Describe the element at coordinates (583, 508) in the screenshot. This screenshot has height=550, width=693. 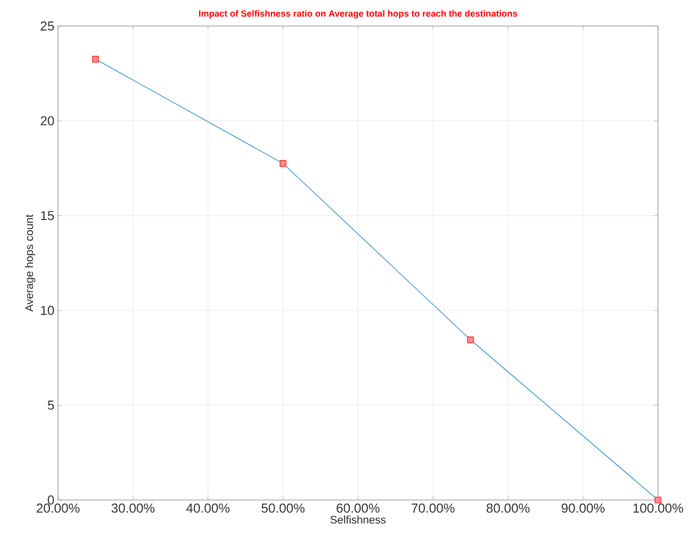
I see `x-tick-label: 90.00%` at that location.